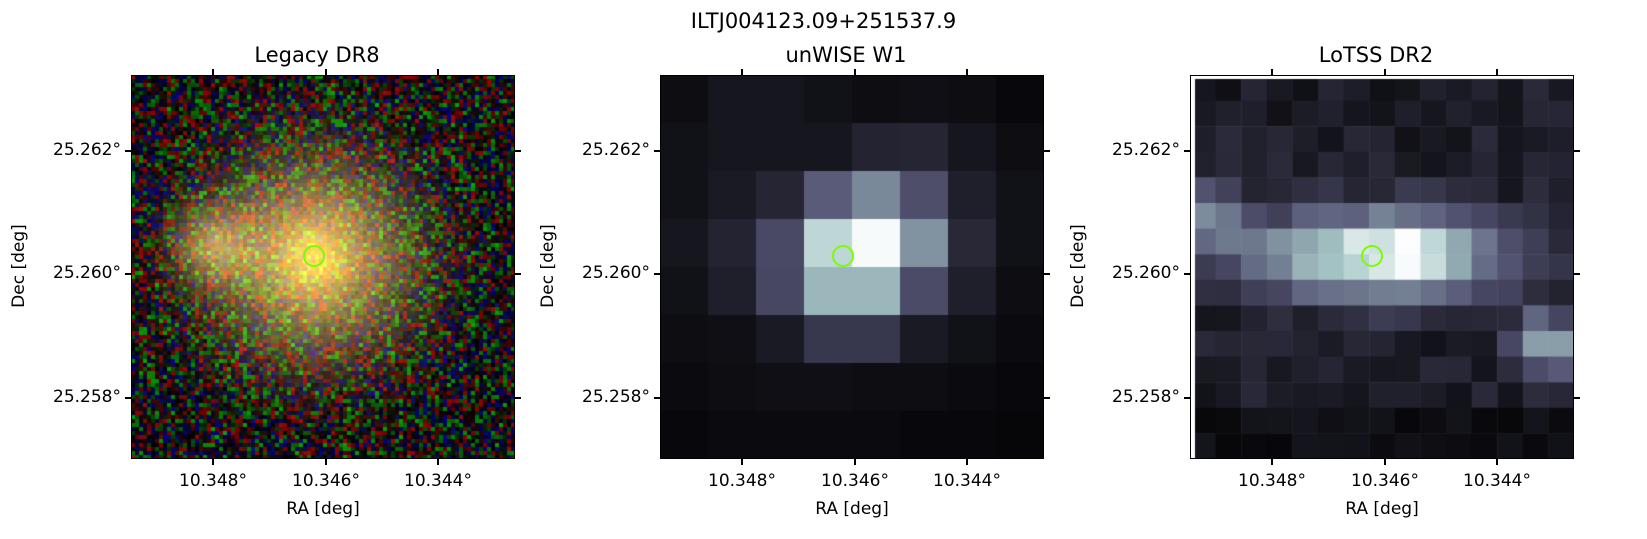 The height and width of the screenshot is (539, 1647). Describe the element at coordinates (846, 55) in the screenshot. I see `panel-unwise-title: unWISE W1` at that location.